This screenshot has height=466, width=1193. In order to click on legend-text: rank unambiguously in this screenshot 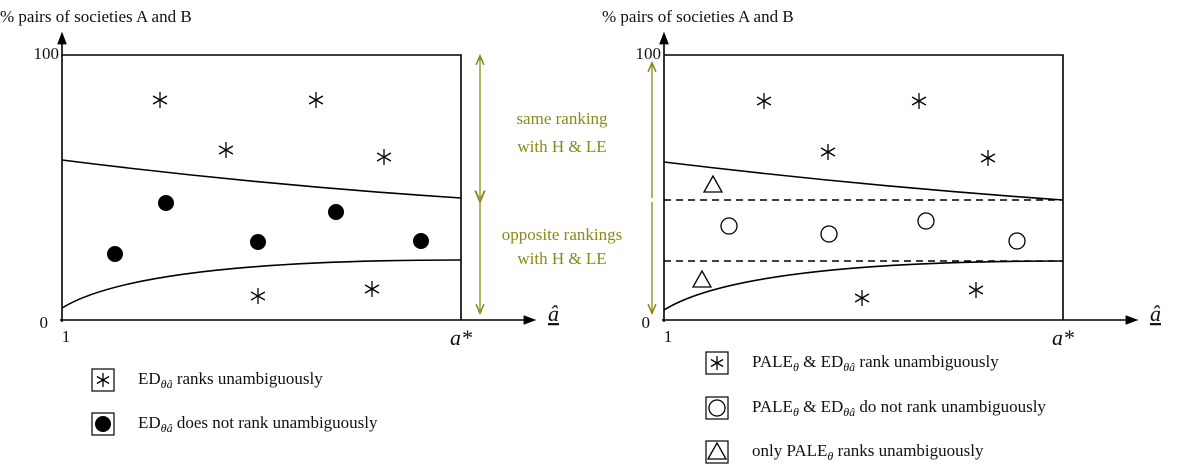, I will do `click(927, 361)`.